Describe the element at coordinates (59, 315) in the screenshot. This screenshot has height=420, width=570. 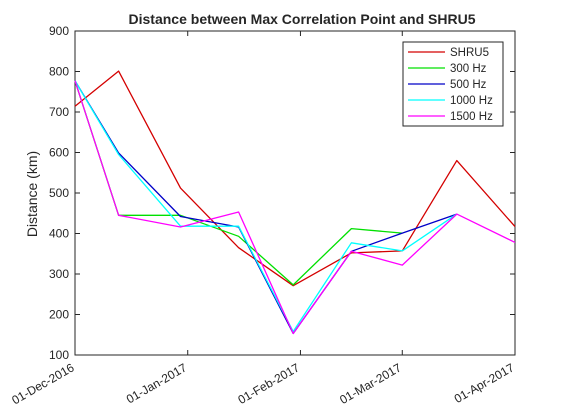
I see `y-tick-label: 200` at that location.